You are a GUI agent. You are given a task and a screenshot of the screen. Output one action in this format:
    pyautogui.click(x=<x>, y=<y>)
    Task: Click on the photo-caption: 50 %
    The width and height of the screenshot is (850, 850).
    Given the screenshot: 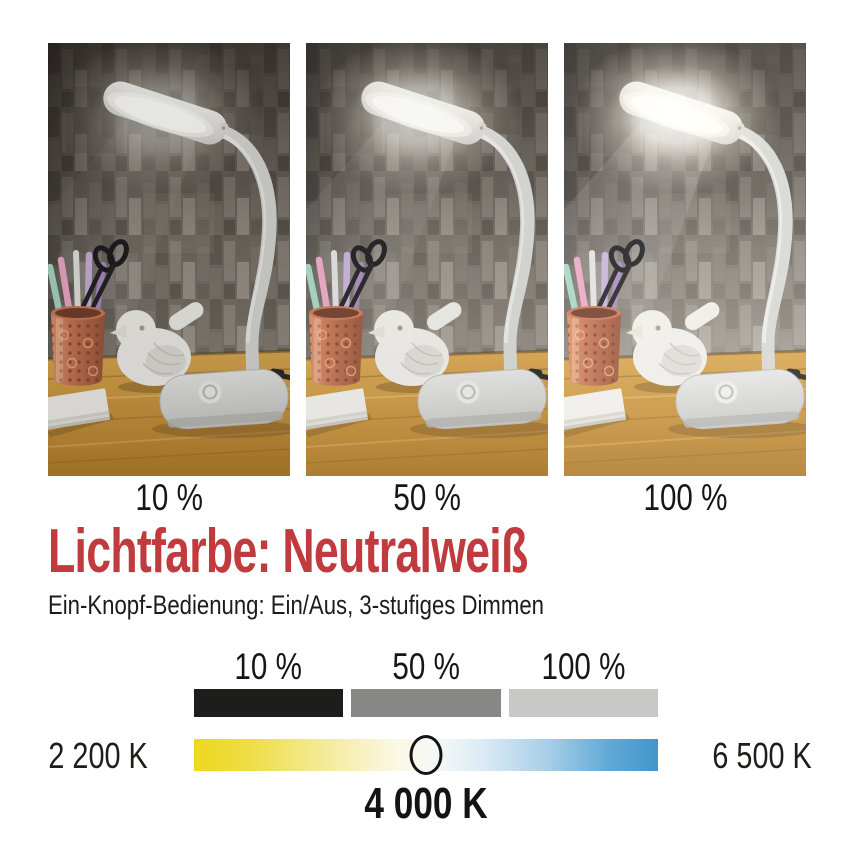 What is the action you would take?
    pyautogui.click(x=427, y=497)
    